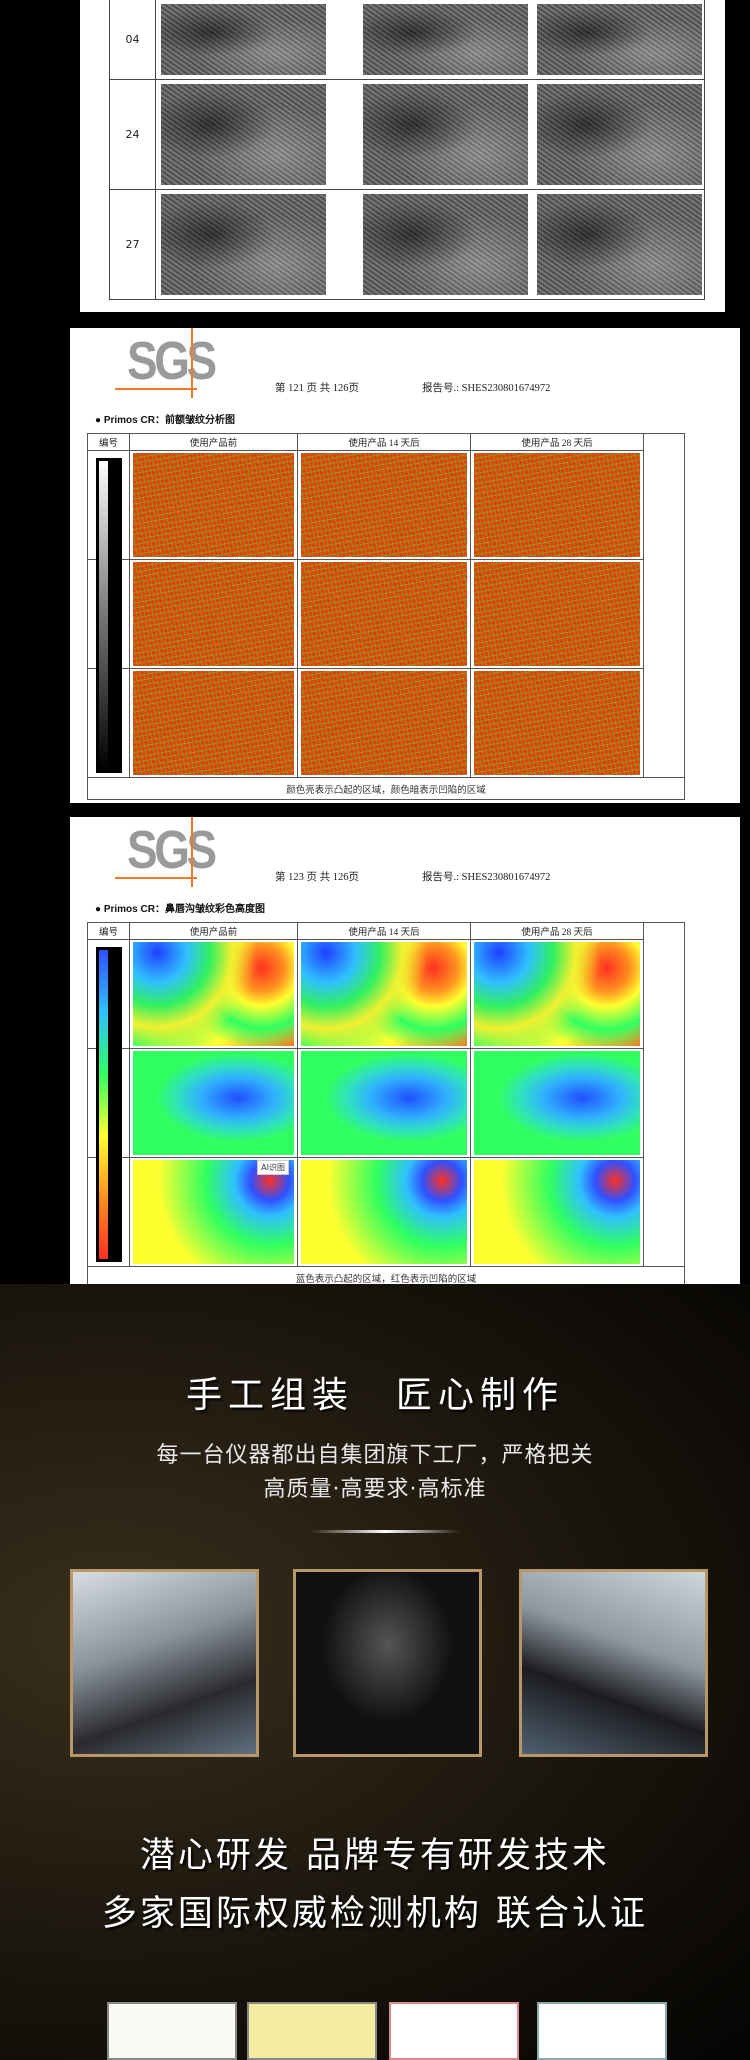  What do you see at coordinates (133, 39) in the screenshot?
I see `row-id: 04` at bounding box center [133, 39].